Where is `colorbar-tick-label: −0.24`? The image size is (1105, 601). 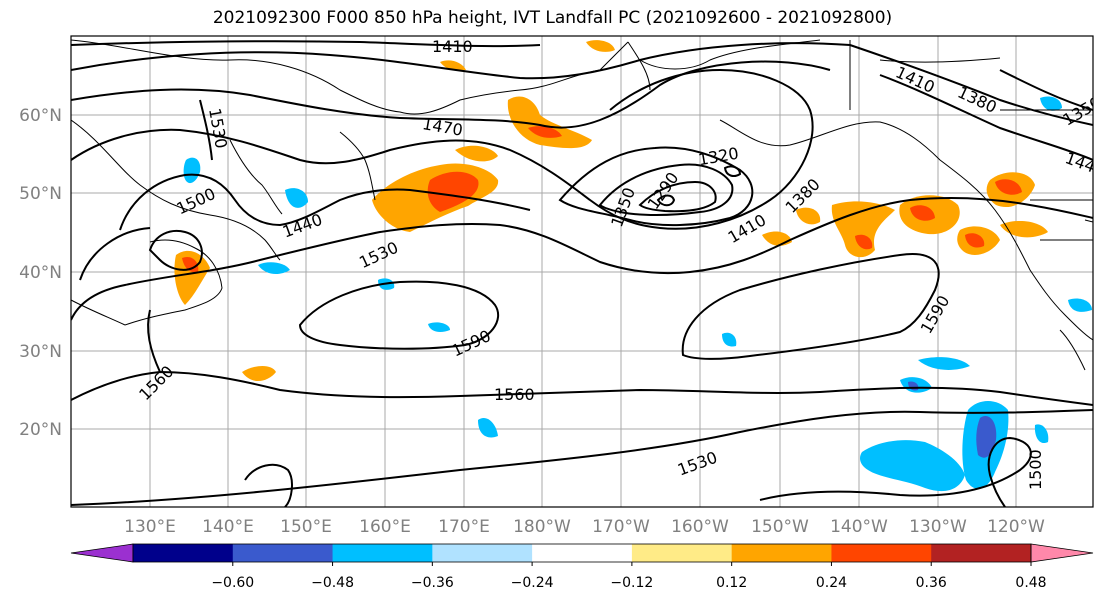
colorbar-tick-label: −0.24 is located at coordinates (532, 583).